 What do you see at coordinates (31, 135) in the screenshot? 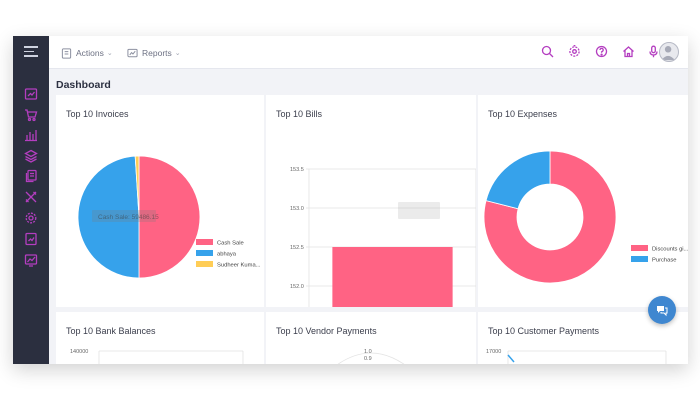
I see `bar-chart-icon` at bounding box center [31, 135].